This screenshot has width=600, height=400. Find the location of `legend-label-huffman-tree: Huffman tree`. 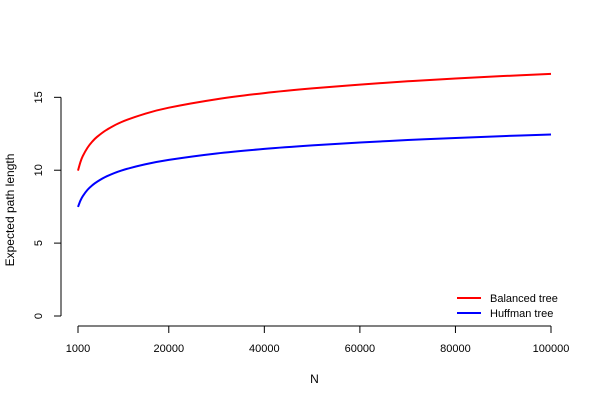

legend-label-huffman-tree: Huffman tree is located at coordinates (521, 314).